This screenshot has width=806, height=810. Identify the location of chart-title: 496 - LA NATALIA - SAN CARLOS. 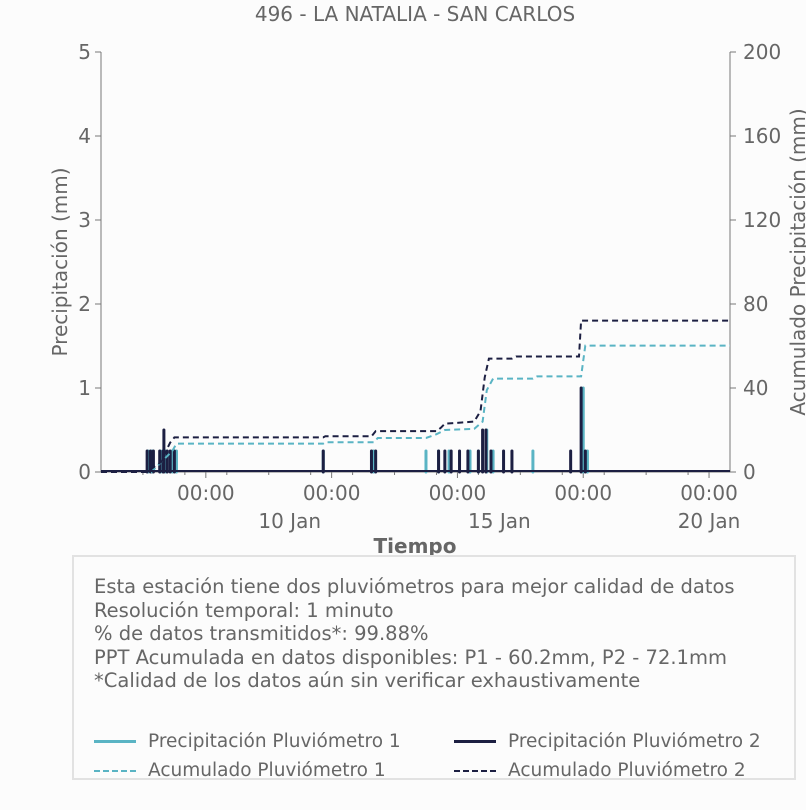
(415, 14).